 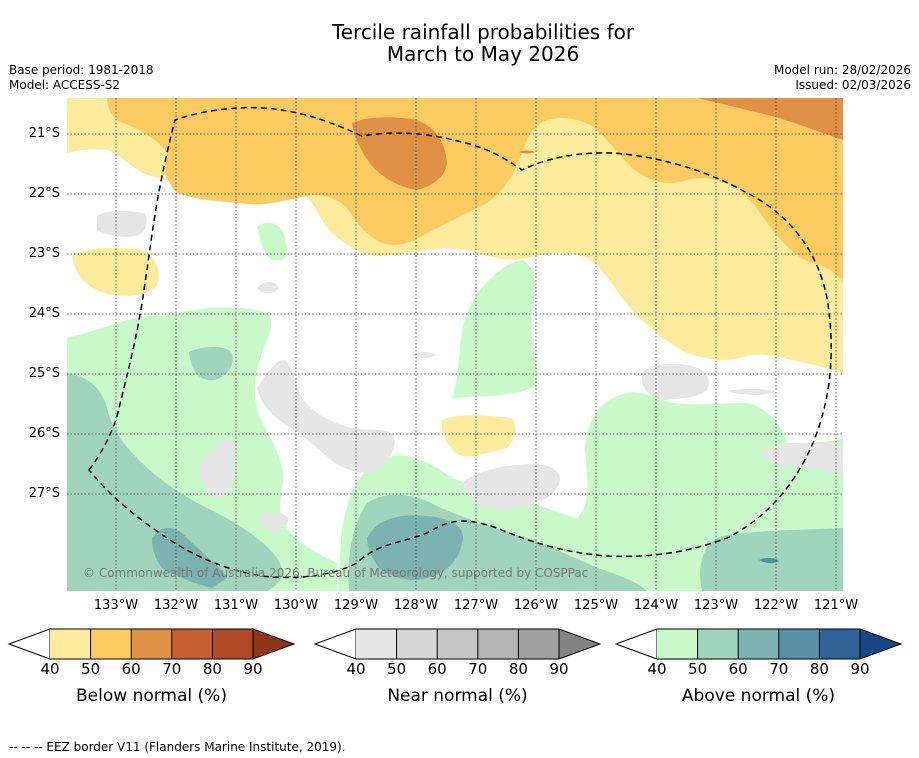 What do you see at coordinates (115, 272) in the screenshot?
I see `below-normal-40-west-blob` at bounding box center [115, 272].